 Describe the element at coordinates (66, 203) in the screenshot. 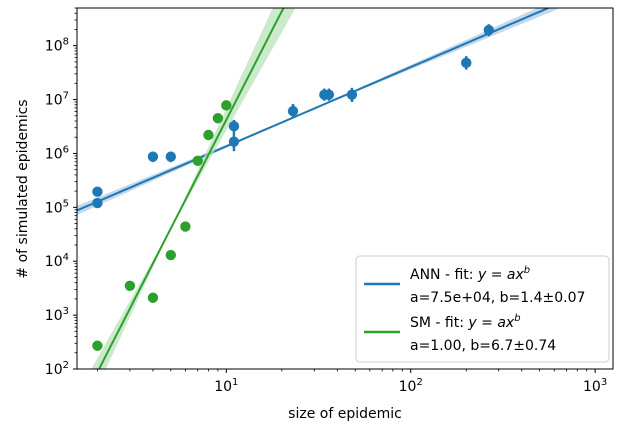

I see `y-tick-exponent: 5` at that location.